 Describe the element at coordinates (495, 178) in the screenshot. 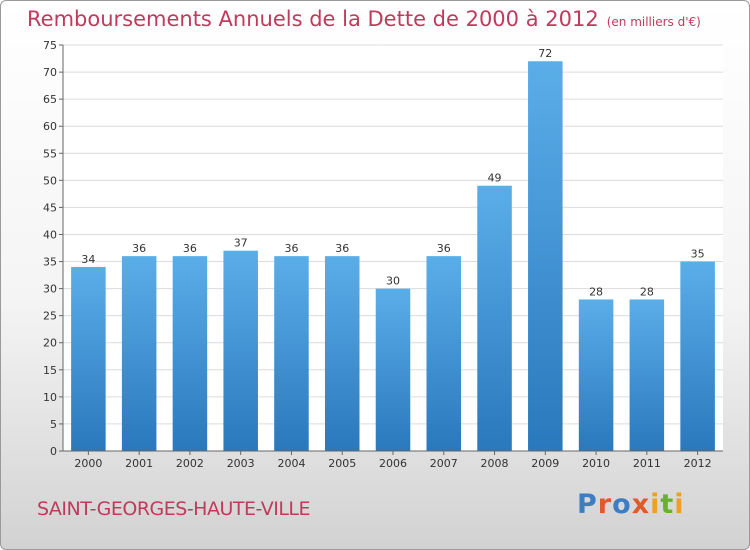

I see `data-label: 49` at that location.